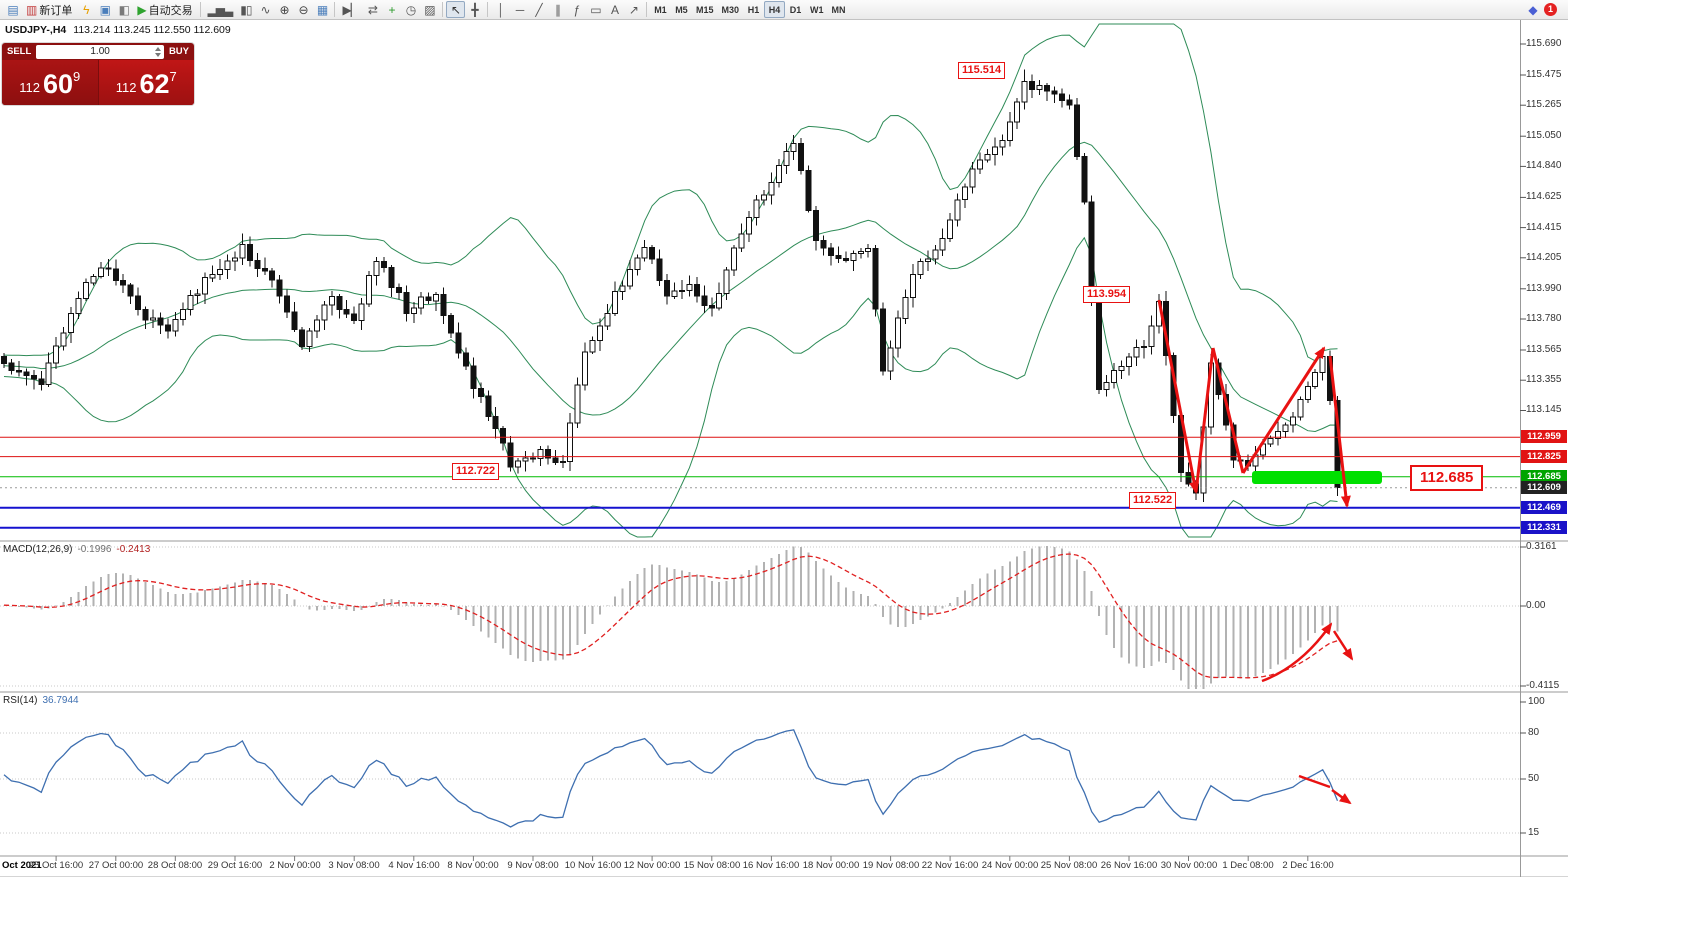 This screenshot has width=1696, height=946. I want to click on time-axis-label: 15 Nov 08:00, so click(712, 865).